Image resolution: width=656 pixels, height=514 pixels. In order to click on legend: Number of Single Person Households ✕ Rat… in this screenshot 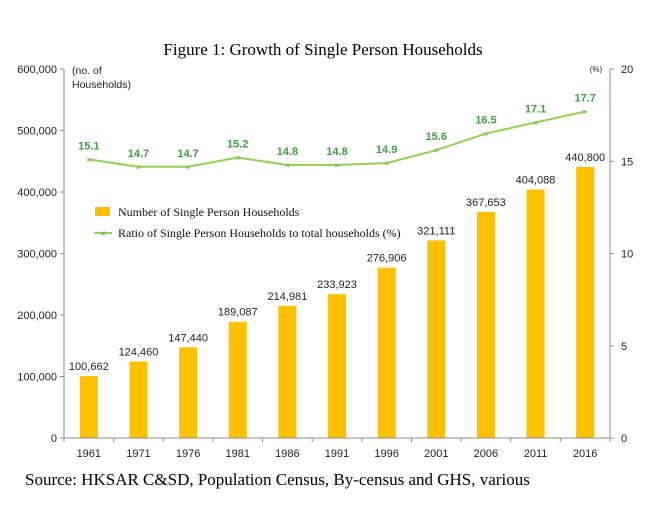, I will do `click(247, 222)`.